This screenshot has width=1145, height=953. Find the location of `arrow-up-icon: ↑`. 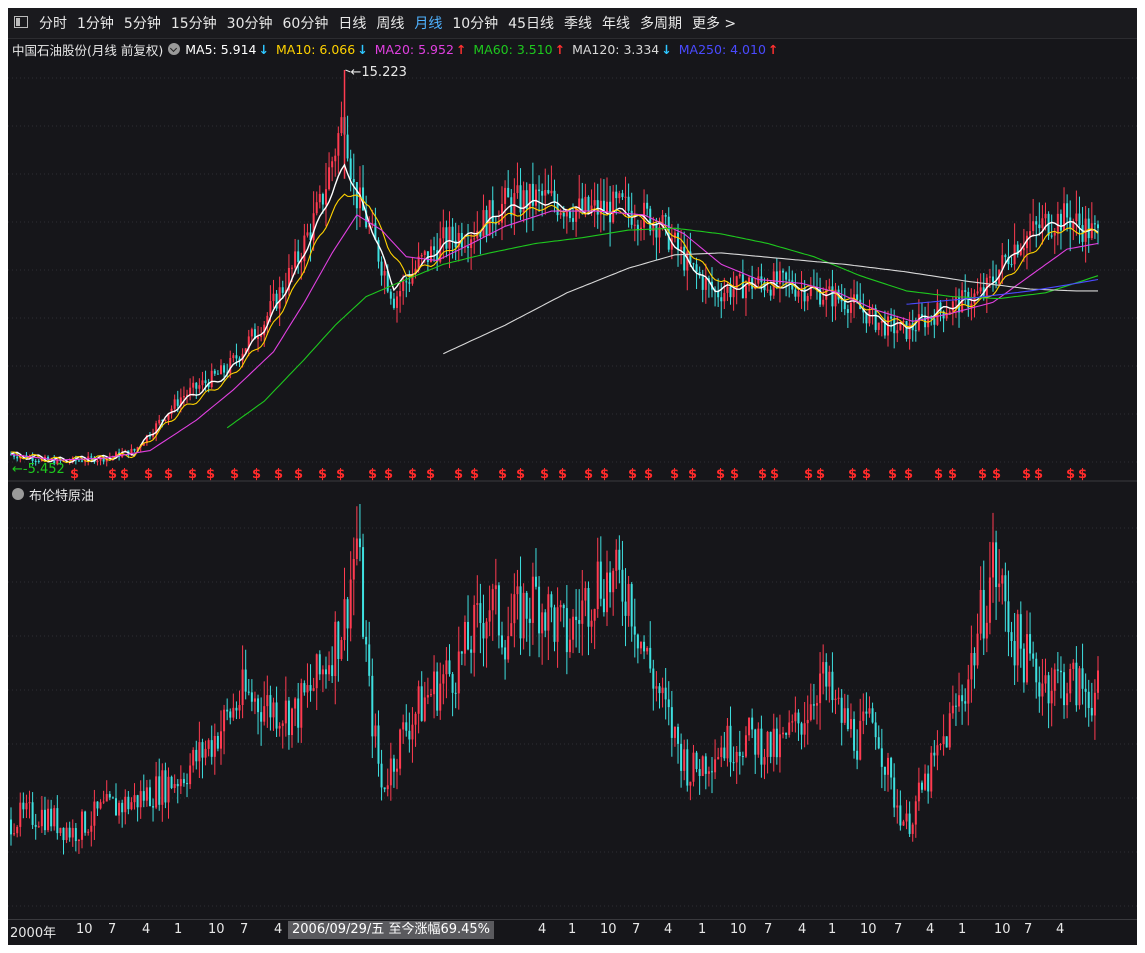

arrow-up-icon: ↑ is located at coordinates (461, 49).